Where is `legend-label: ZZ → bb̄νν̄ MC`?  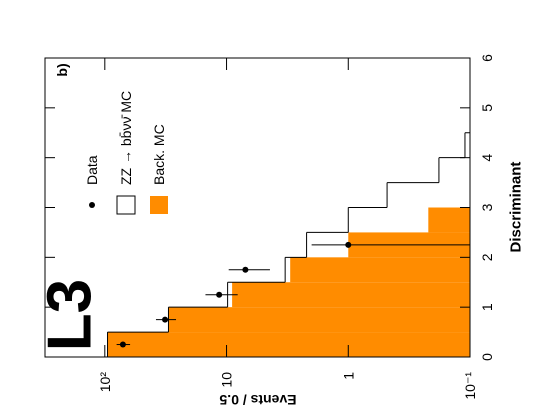
legend-label: ZZ → bb̄νν̄ MC is located at coordinates (126, 138).